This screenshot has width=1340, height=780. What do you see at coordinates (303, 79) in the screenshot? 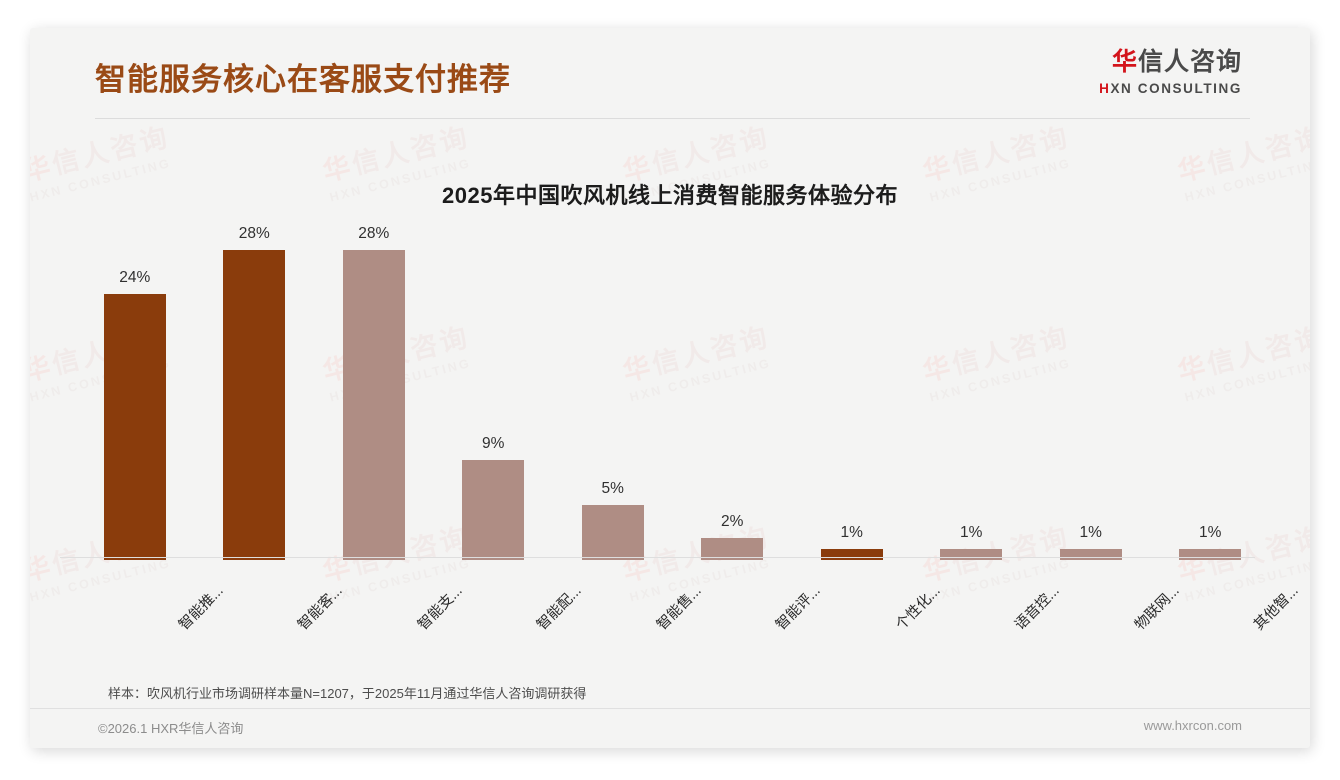
I see `page-title: 智能服务核心在客服支付推荐` at bounding box center [303, 79].